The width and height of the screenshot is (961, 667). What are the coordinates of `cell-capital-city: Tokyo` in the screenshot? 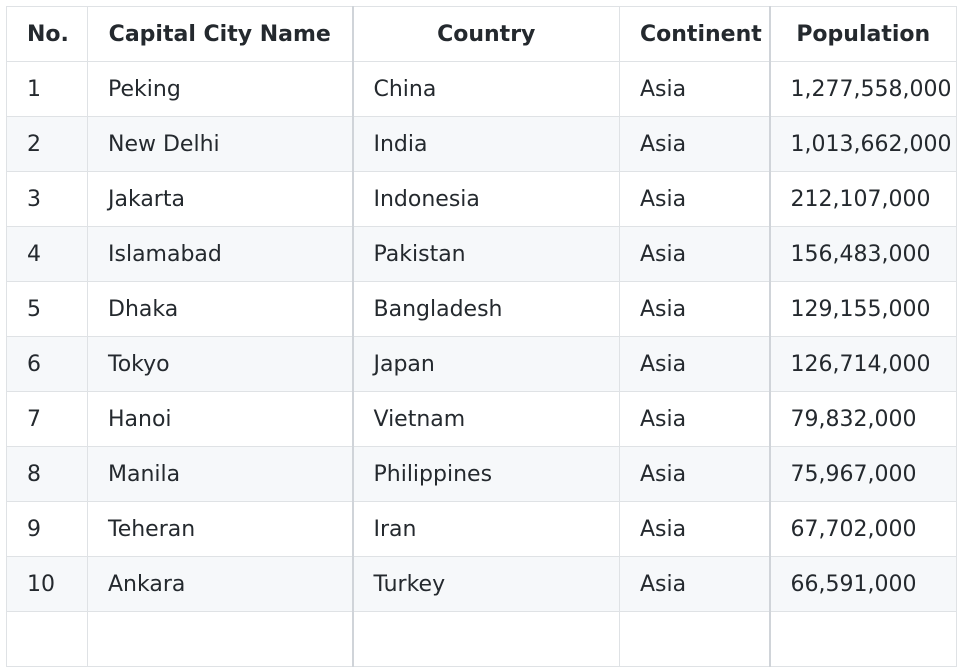 It's located at (220, 364).